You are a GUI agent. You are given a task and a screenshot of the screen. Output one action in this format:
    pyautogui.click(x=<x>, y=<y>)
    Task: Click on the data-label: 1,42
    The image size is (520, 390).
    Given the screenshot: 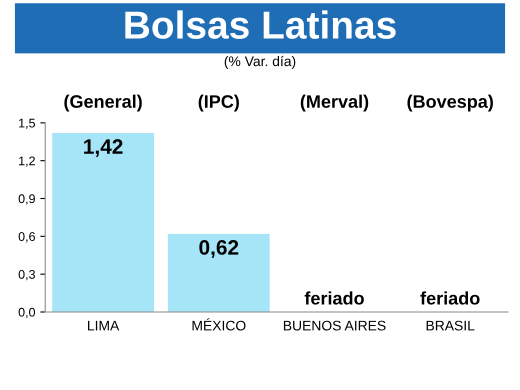 What is the action you would take?
    pyautogui.click(x=103, y=148)
    